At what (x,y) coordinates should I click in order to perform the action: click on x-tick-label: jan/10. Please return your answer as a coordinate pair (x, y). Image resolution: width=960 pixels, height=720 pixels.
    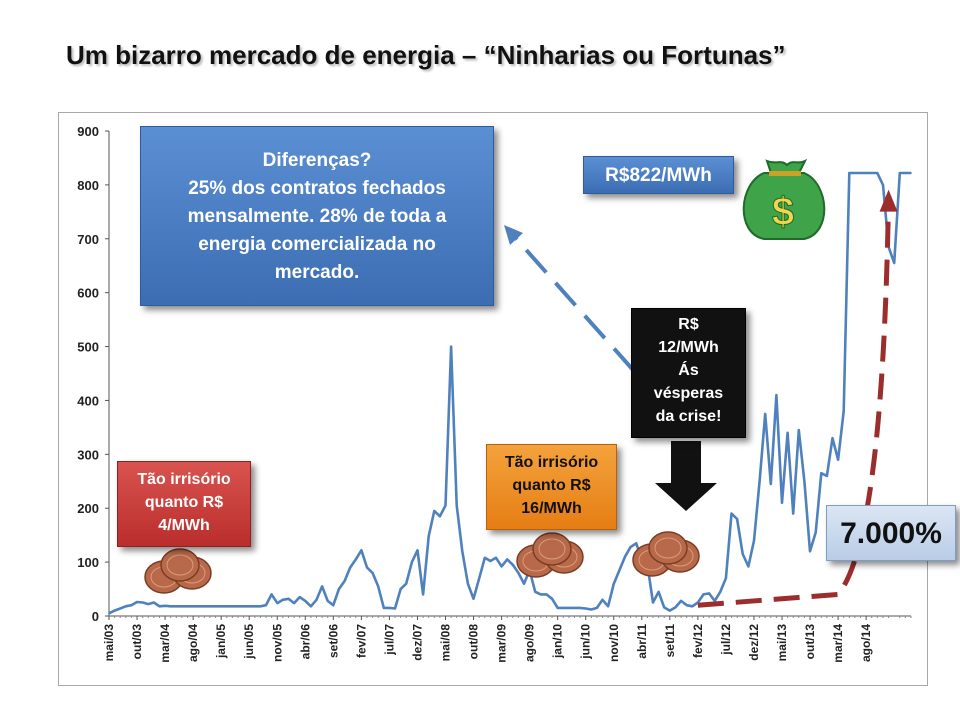
    Looking at the image, I should click on (558, 641).